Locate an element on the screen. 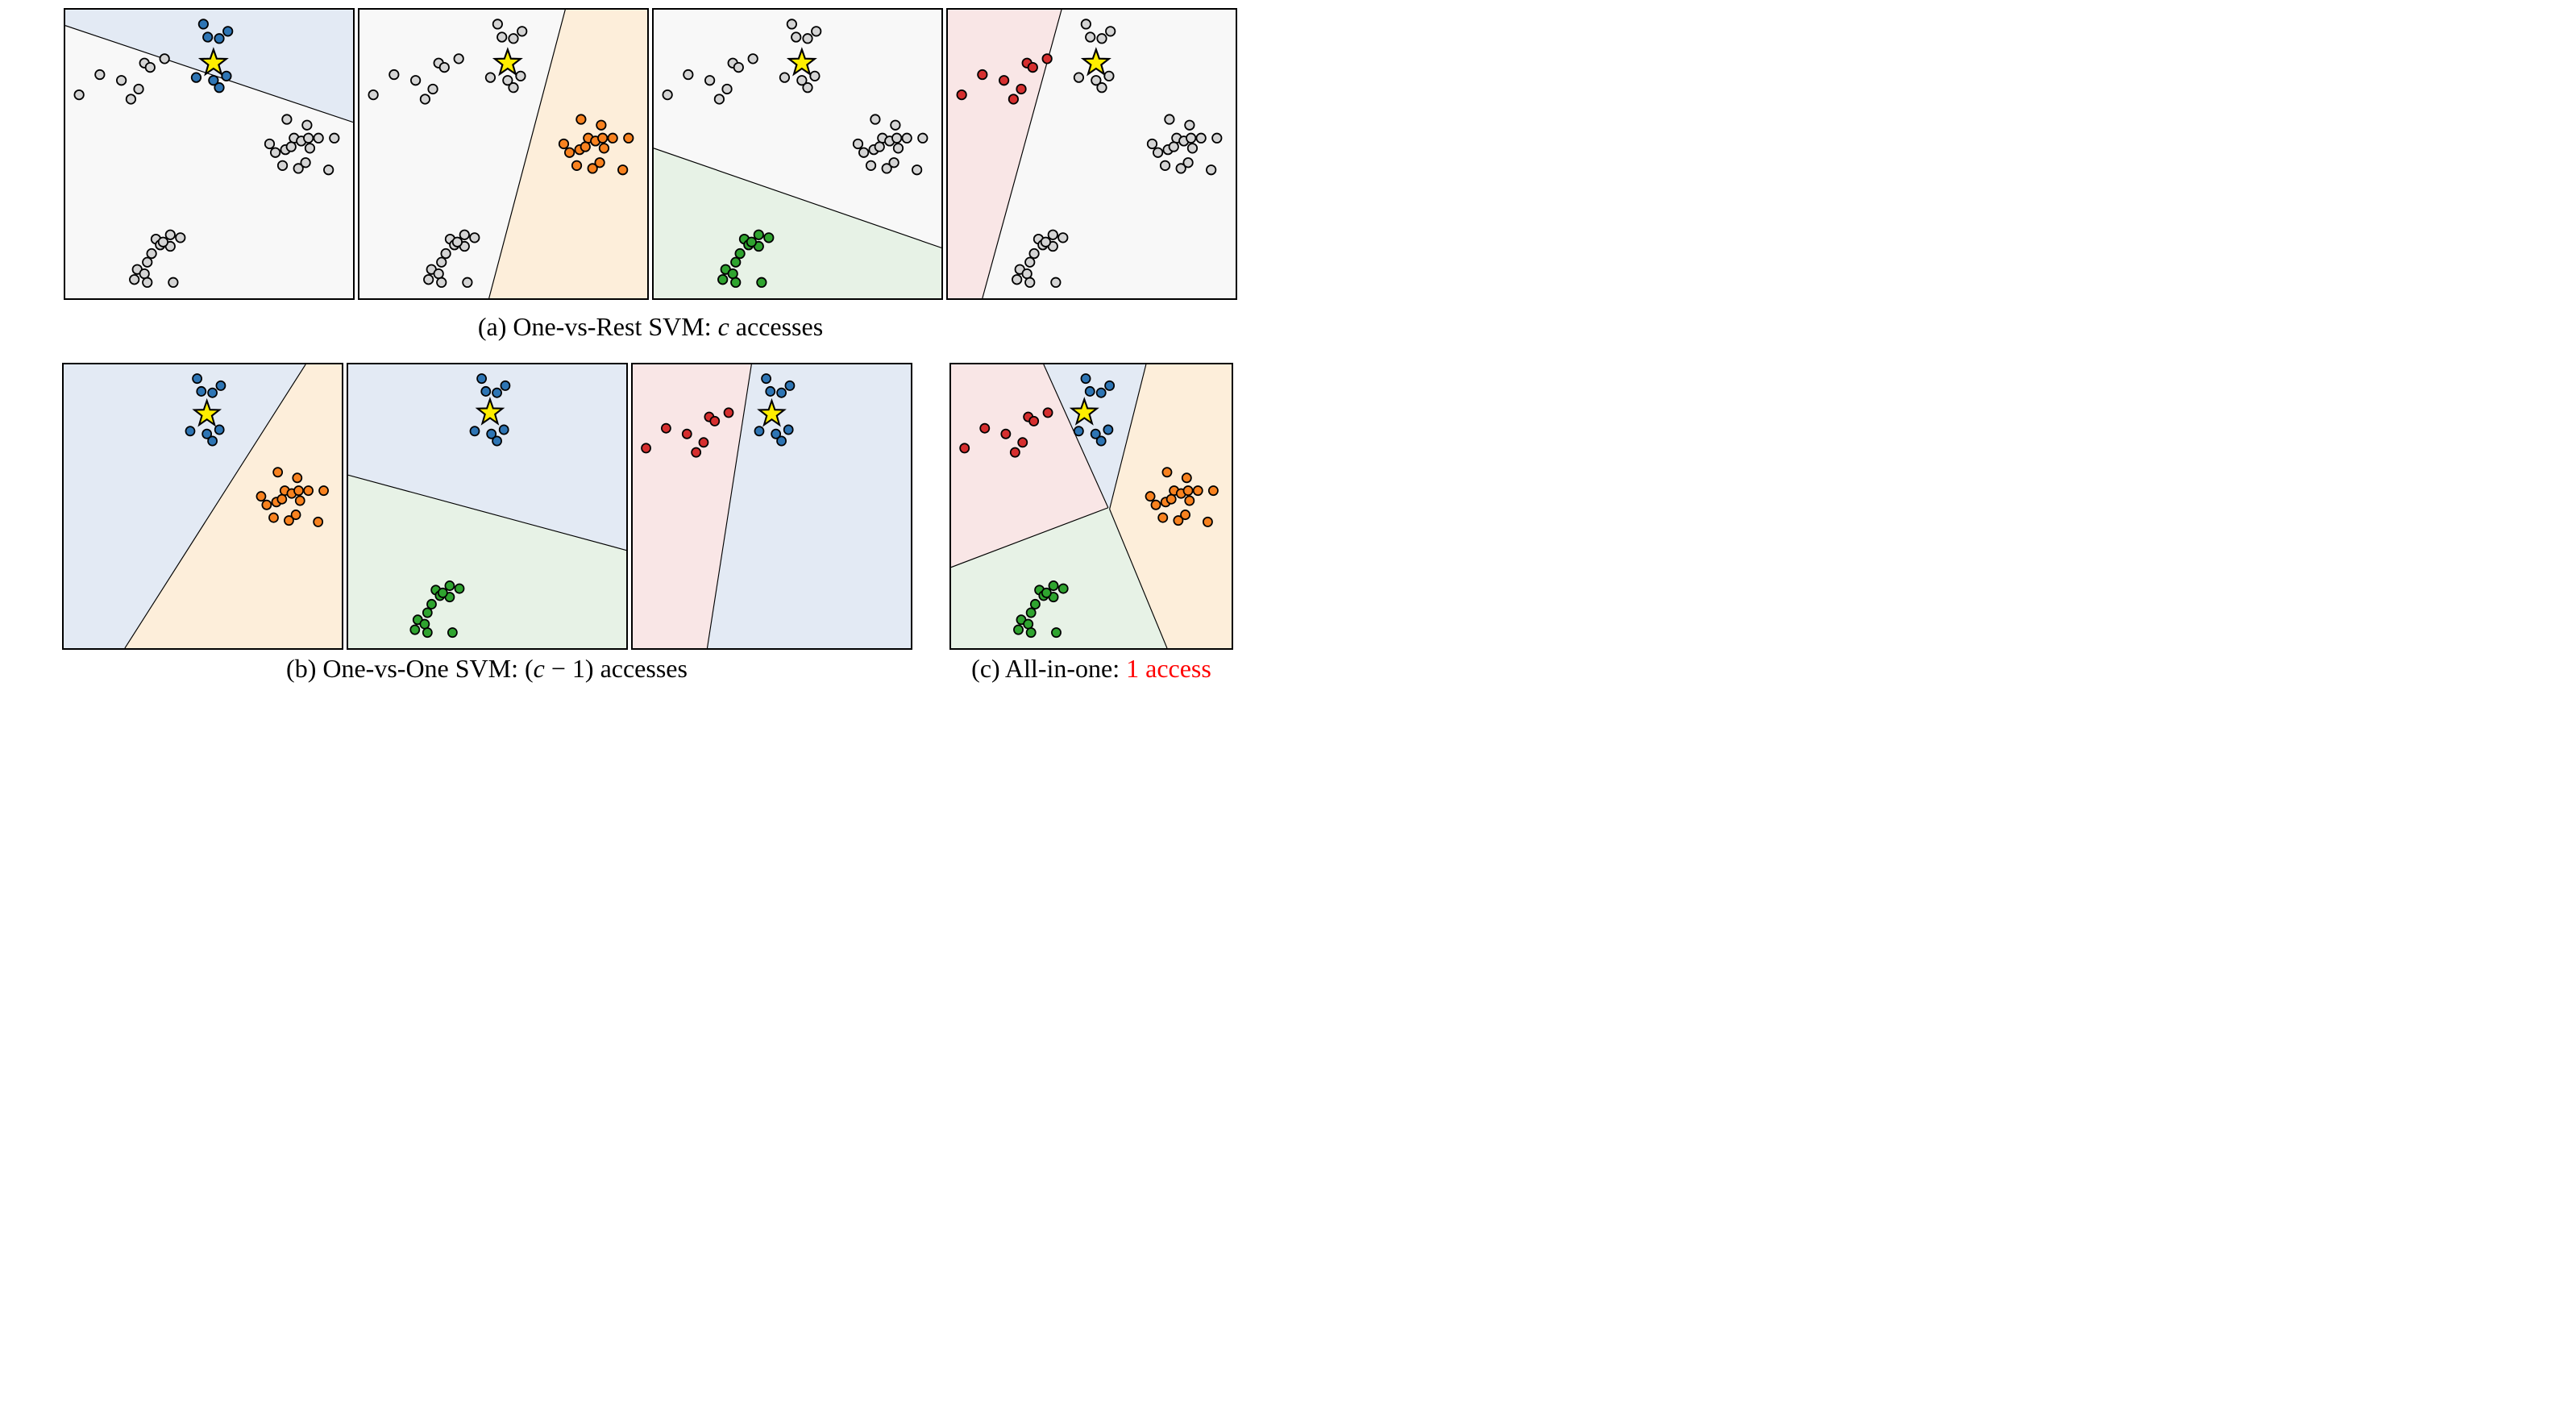 This screenshot has width=2576, height=1406. caption-text-red: 1 access is located at coordinates (1168, 668).